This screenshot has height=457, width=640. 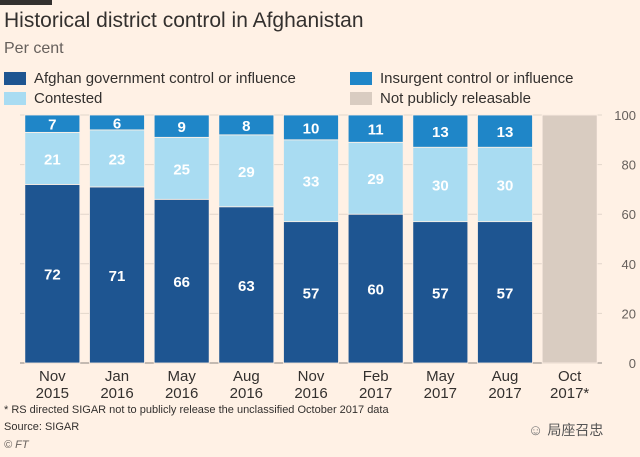 I want to click on data-label-government-2: 66, so click(x=181, y=282).